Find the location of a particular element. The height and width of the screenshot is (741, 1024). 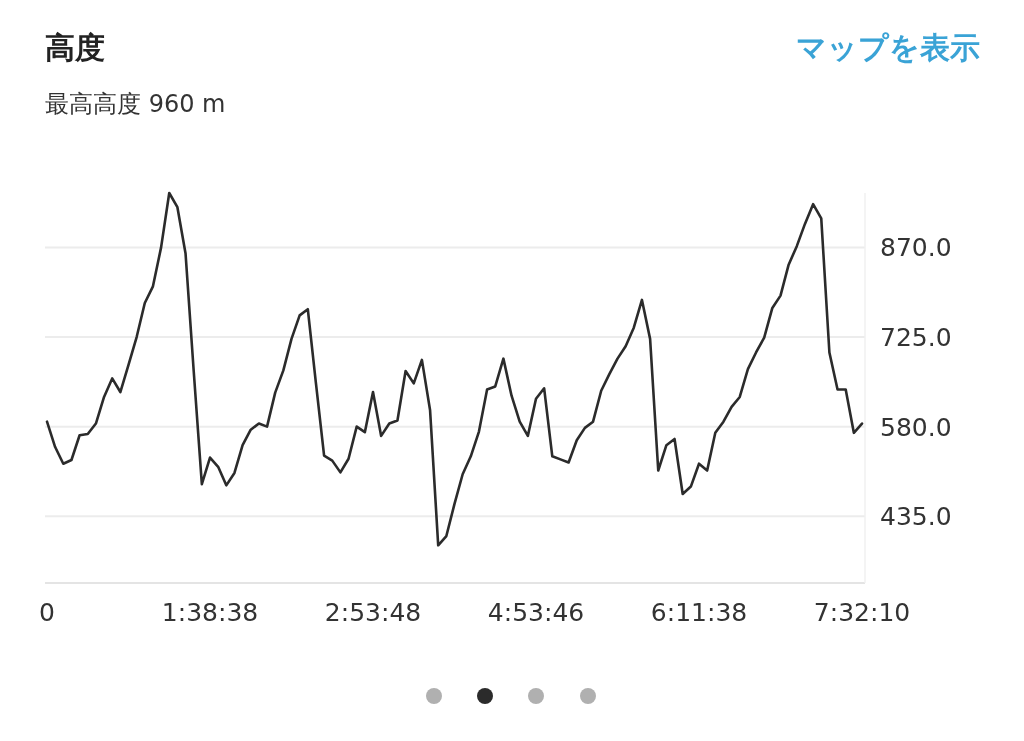

y-tick-label: 725.0 is located at coordinates (916, 338).